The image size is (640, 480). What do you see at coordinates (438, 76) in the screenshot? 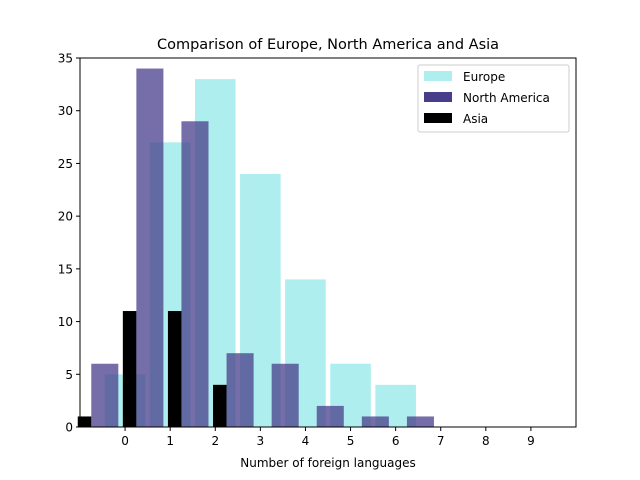
I see `legend-swatch-europe` at bounding box center [438, 76].